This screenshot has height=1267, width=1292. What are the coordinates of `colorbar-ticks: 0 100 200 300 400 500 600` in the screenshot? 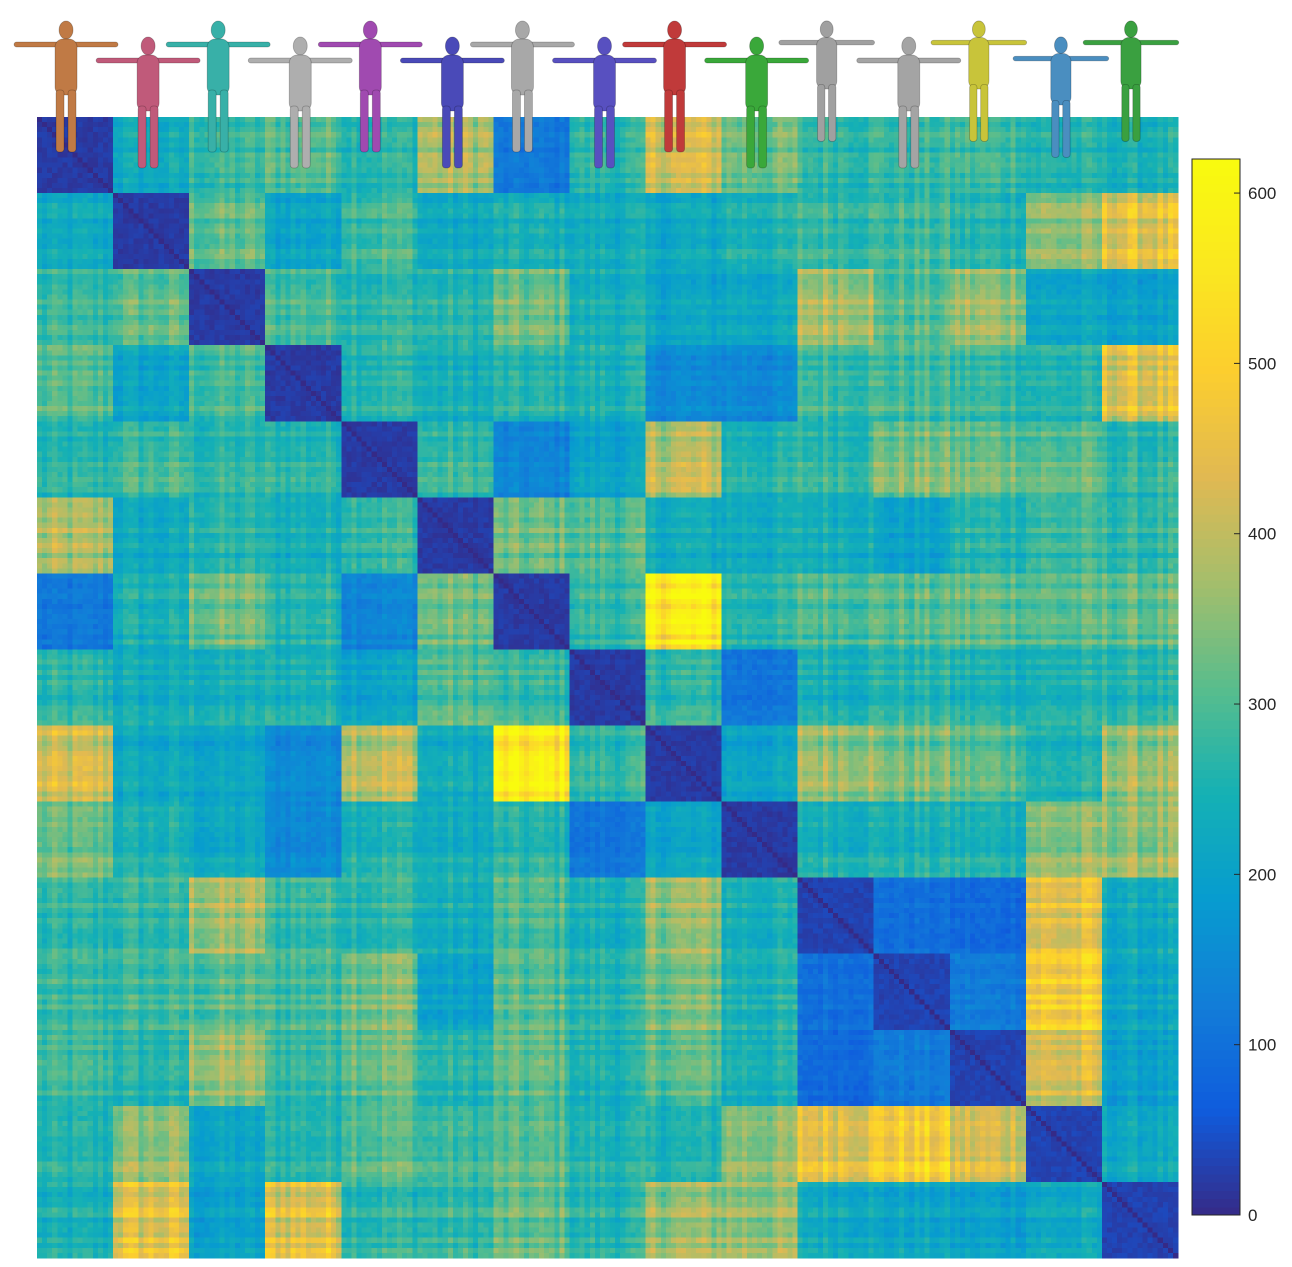 It's located at (1255, 704).